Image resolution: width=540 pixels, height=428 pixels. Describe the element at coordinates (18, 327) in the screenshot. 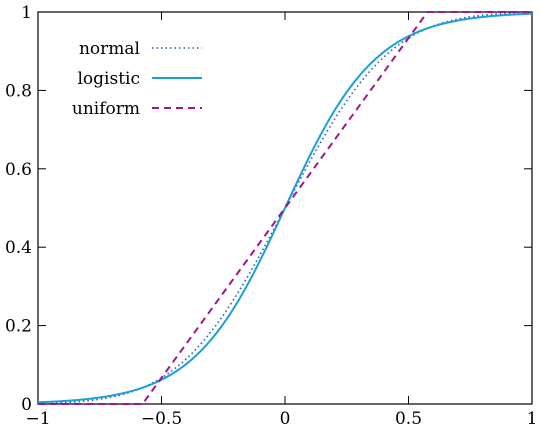

I see `y-tick-label: 0.2` at that location.